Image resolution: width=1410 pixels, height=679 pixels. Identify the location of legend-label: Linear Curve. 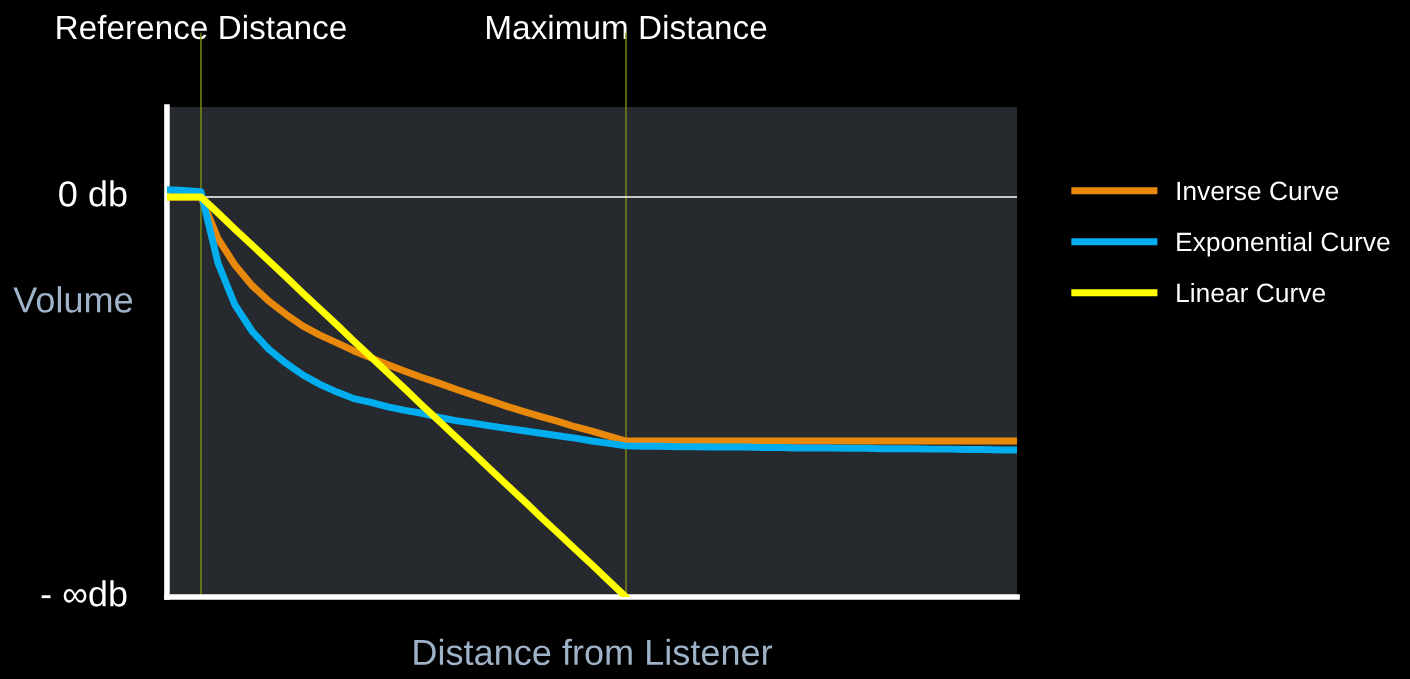
(1251, 292).